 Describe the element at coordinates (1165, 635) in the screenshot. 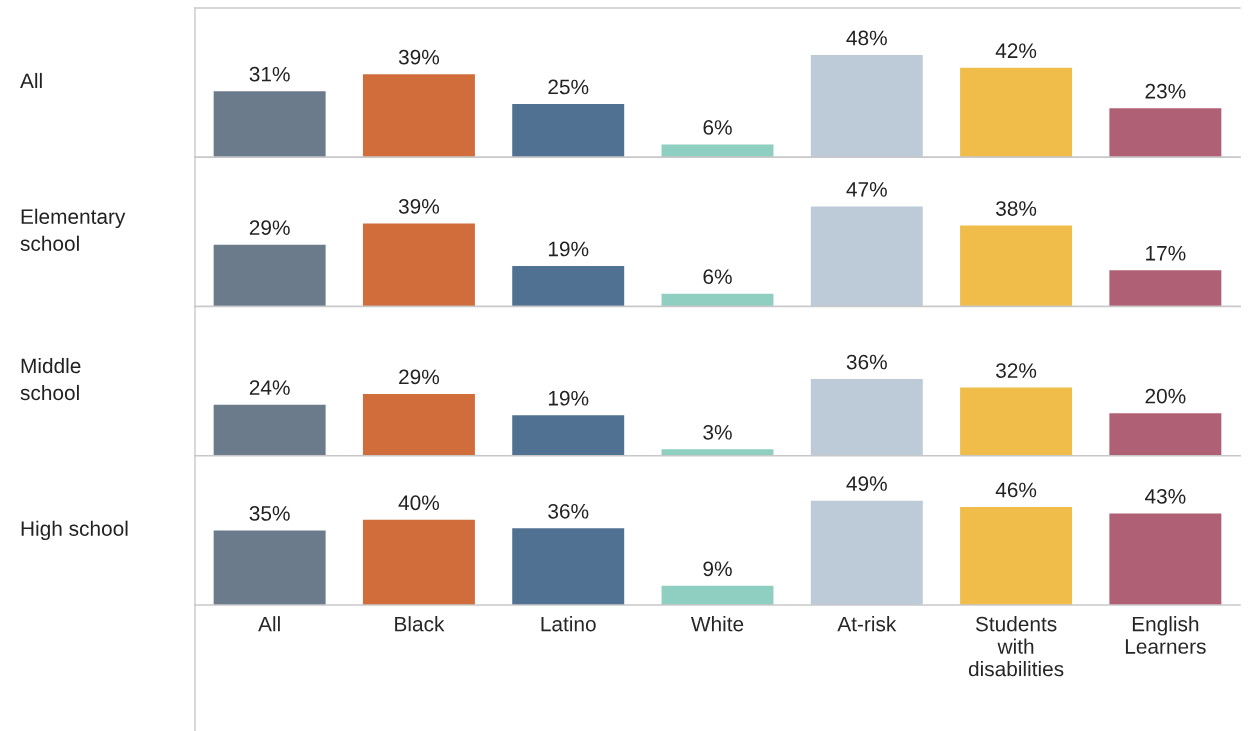

I see `x-tick-label: English Learners` at that location.